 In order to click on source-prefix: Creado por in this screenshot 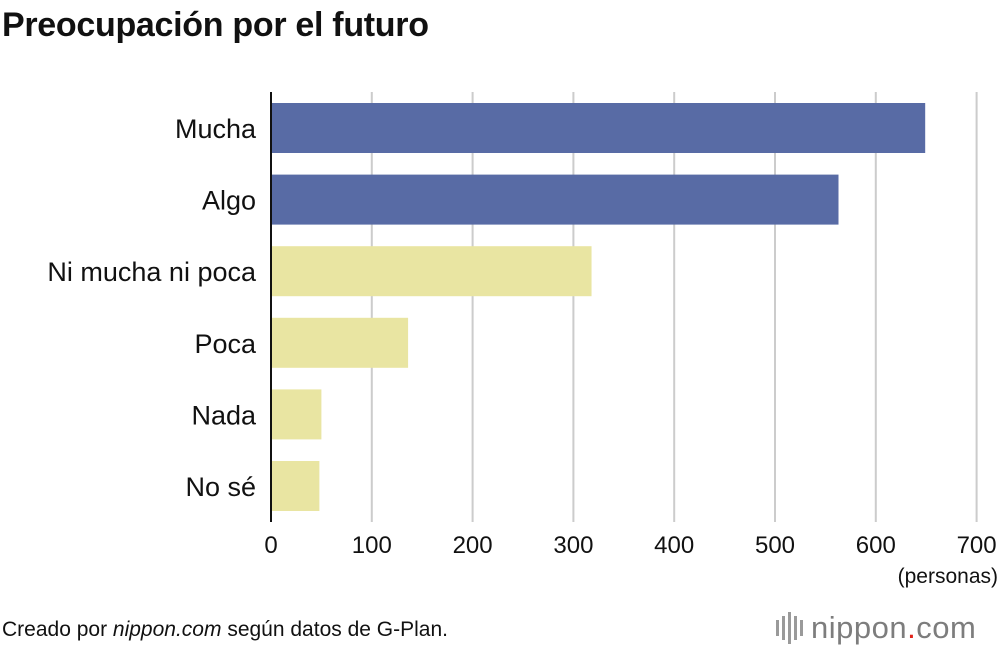, I will do `click(57, 629)`.